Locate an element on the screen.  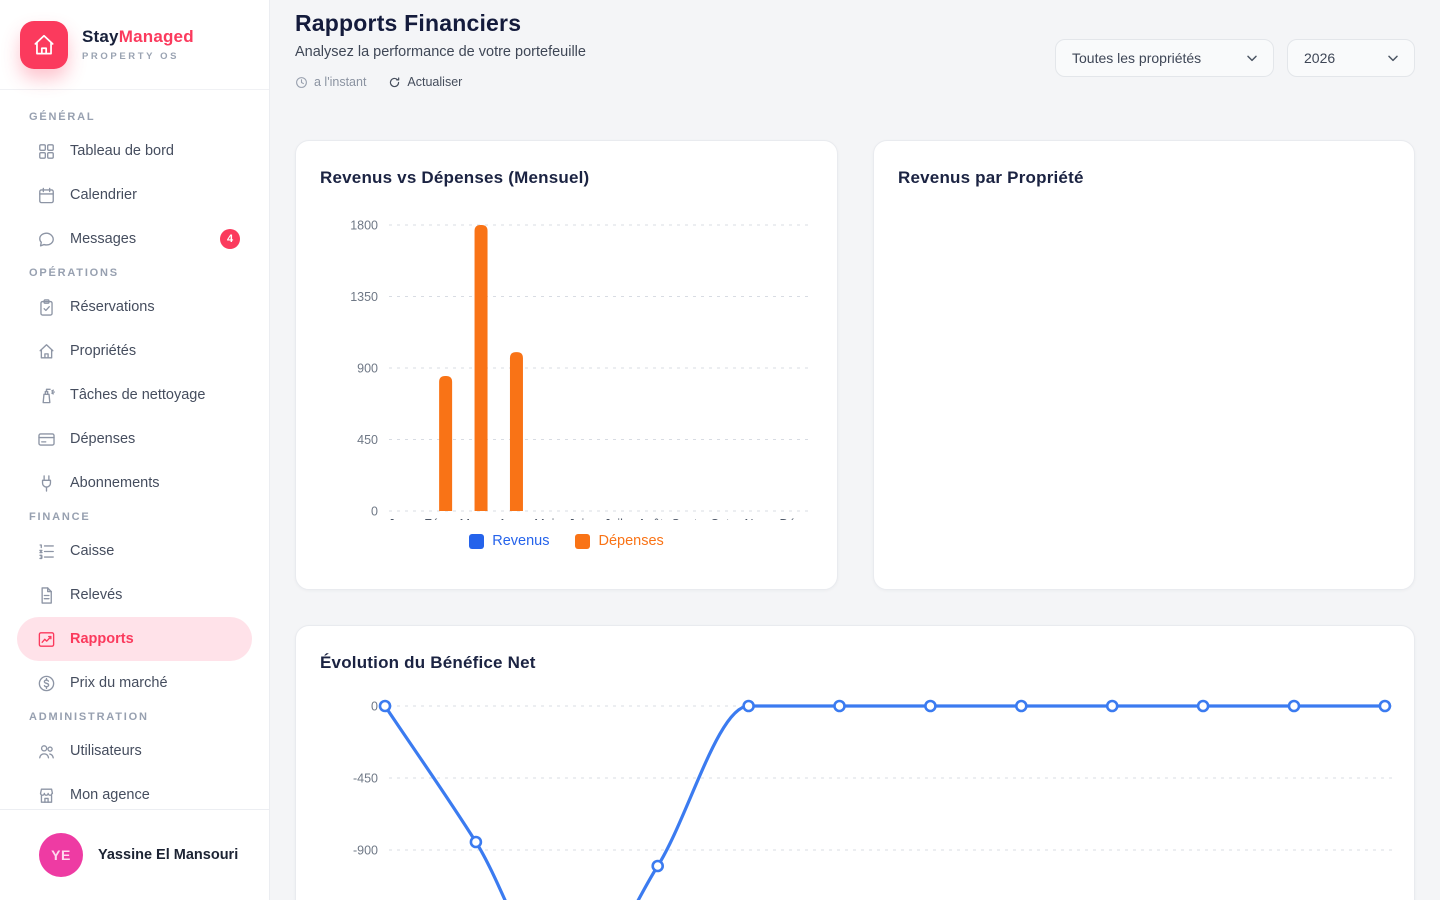
brand-text: StayManaged PROPERTY OS is located at coordinates (138, 45).